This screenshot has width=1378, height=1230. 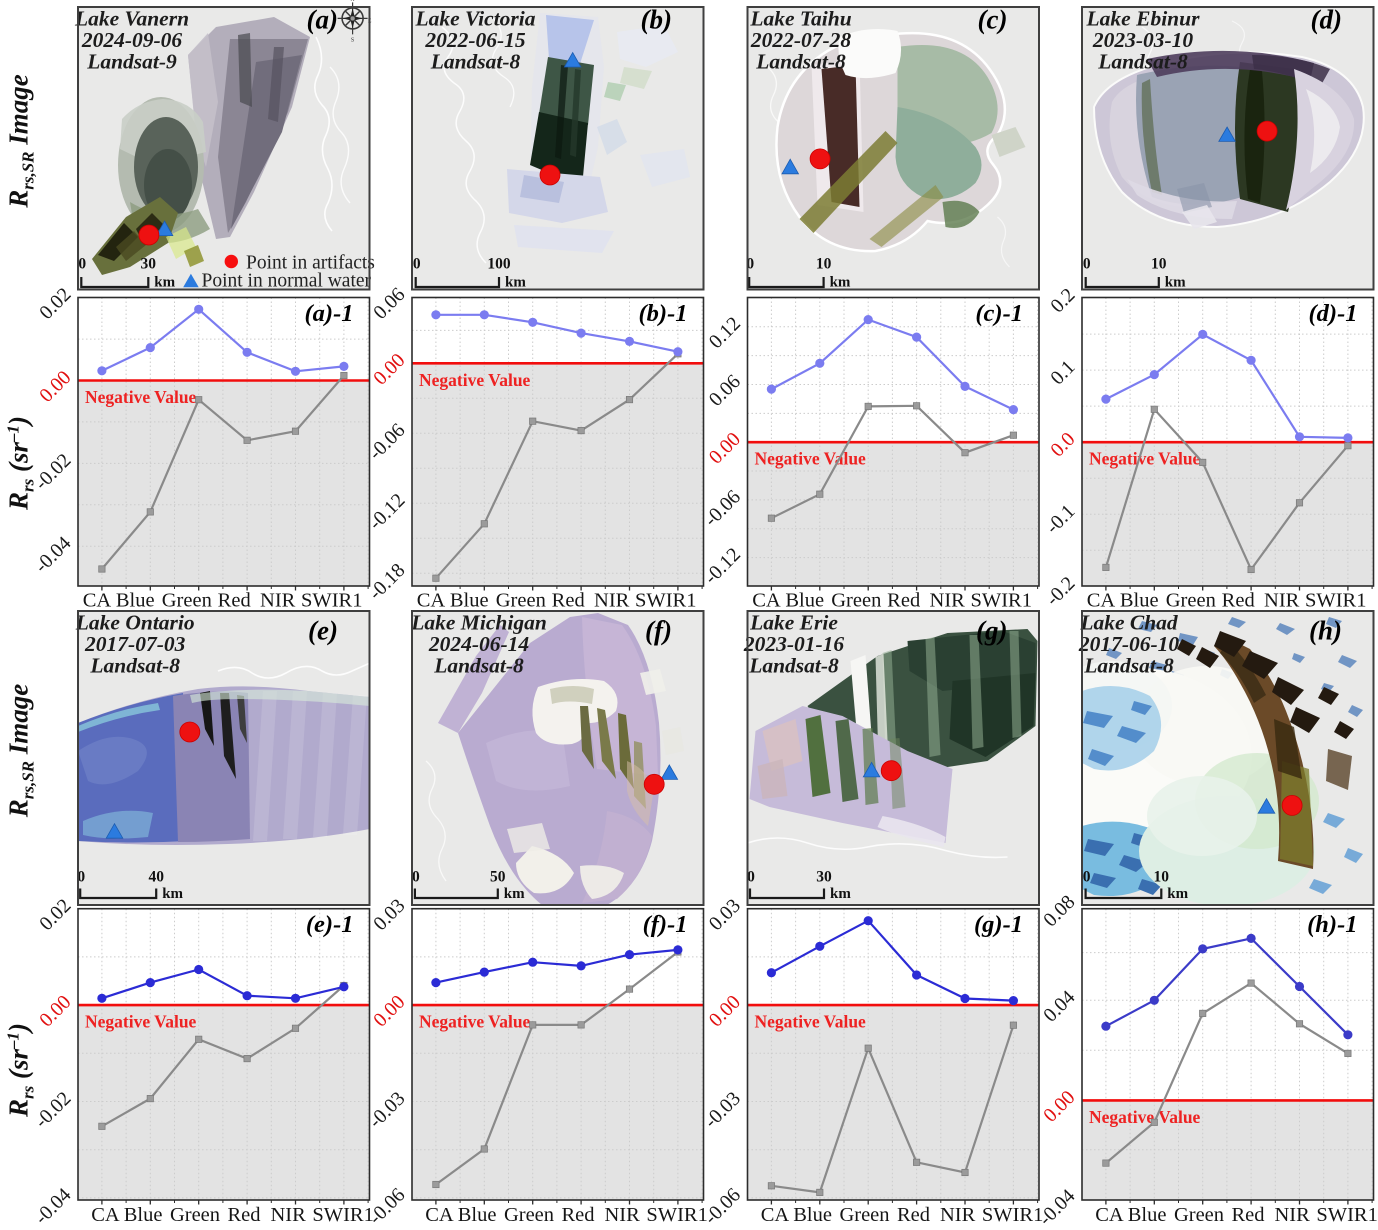 I want to click on svg-text: 2017-07-03, so click(x=135, y=644).